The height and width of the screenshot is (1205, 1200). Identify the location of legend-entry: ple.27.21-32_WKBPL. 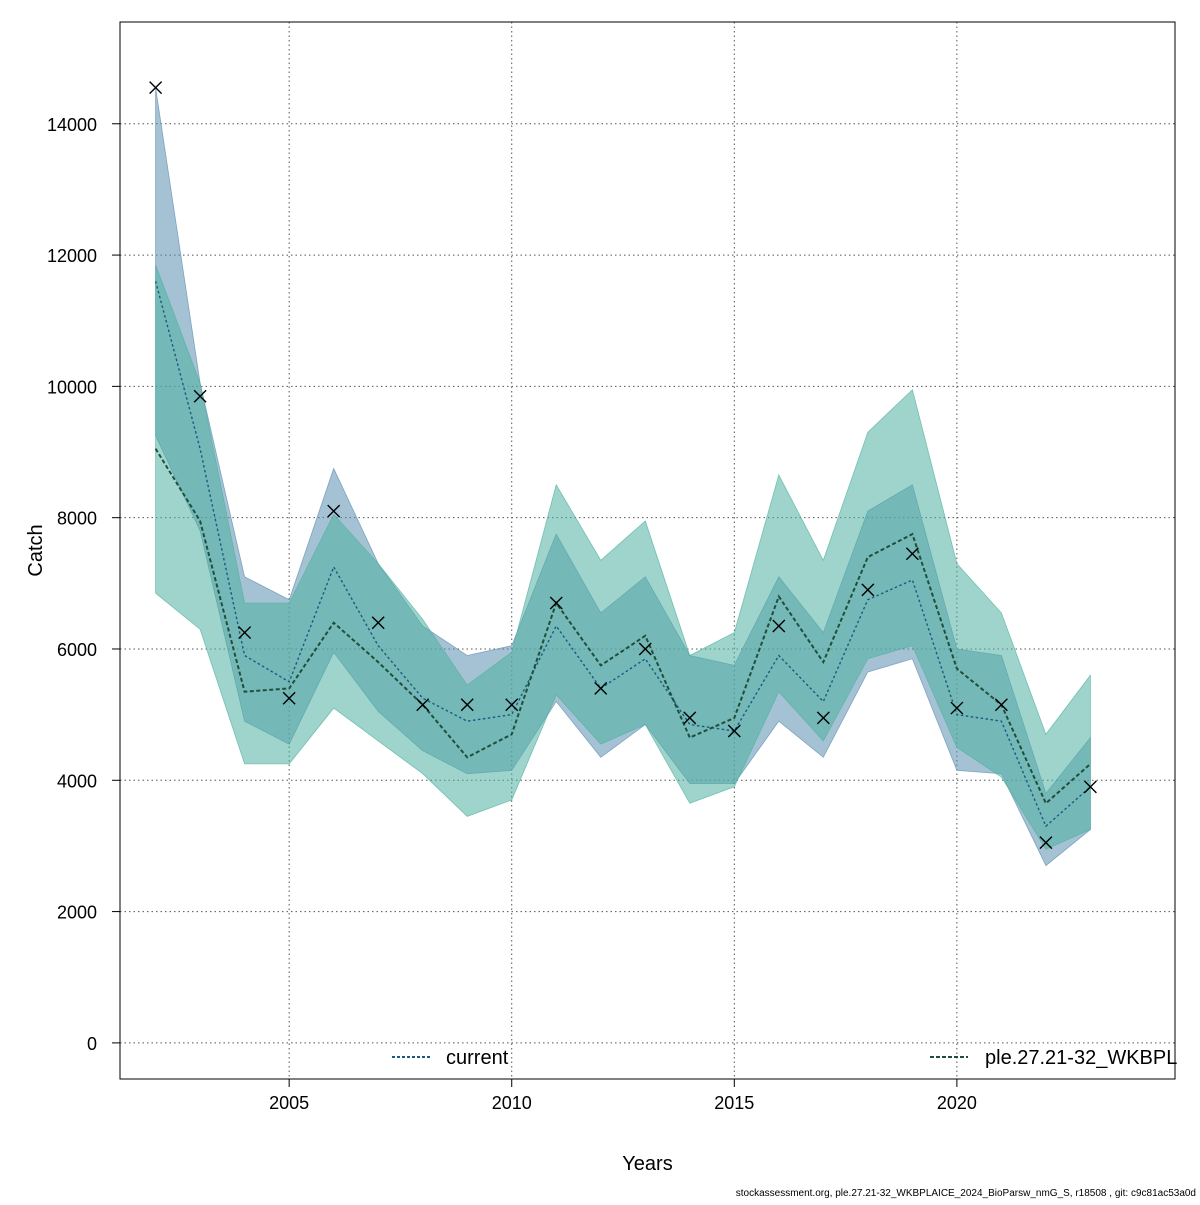
(1053, 1058).